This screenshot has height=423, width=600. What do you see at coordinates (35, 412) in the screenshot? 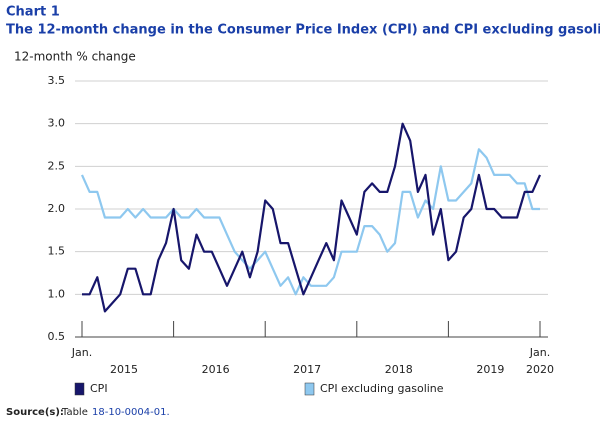
I see `source-label: Source(s):` at bounding box center [35, 412].